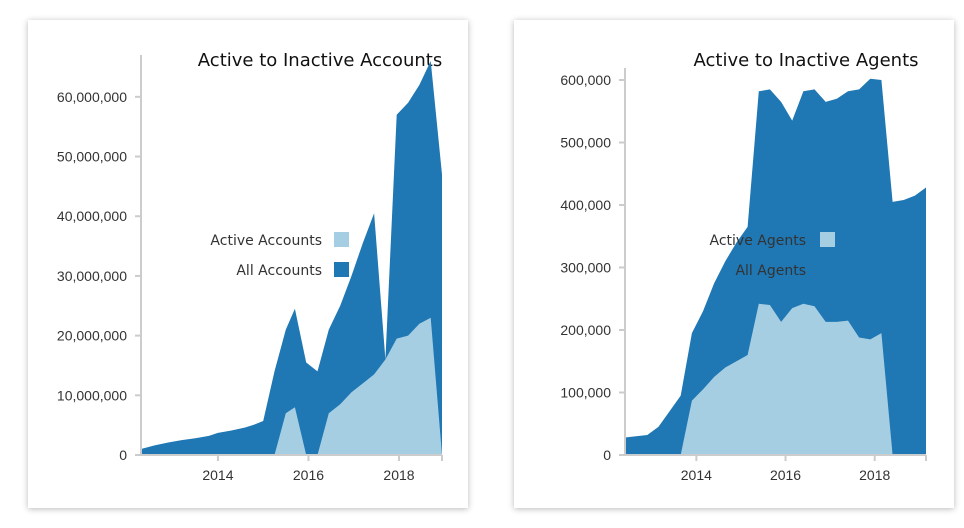  I want to click on agents-chart-title: Active to Inactive Agents, so click(806, 60).